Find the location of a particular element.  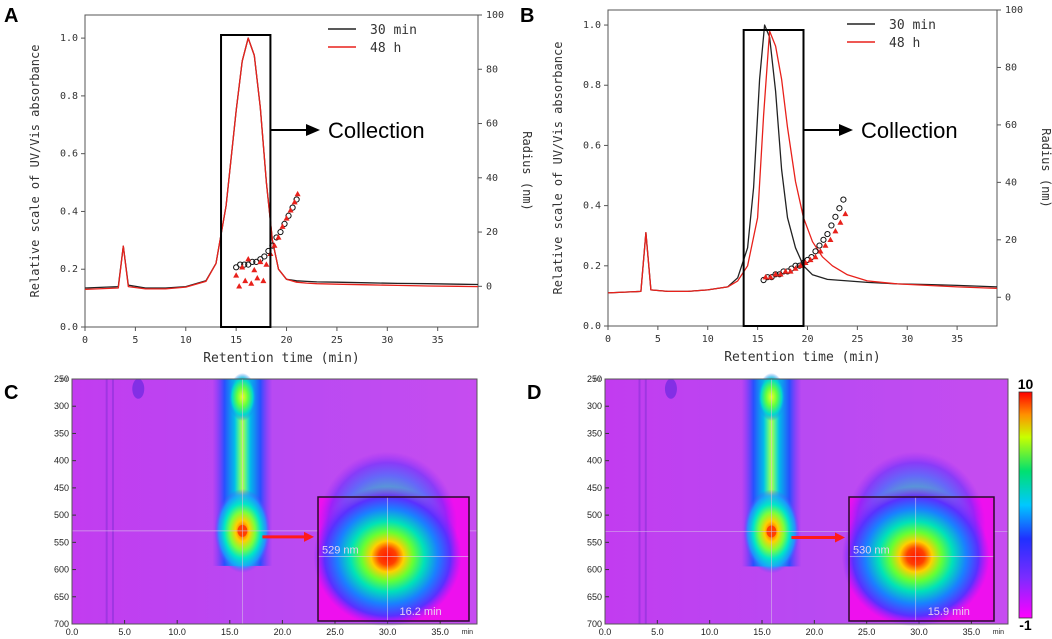

y-tick-label: 300 is located at coordinates (594, 406).